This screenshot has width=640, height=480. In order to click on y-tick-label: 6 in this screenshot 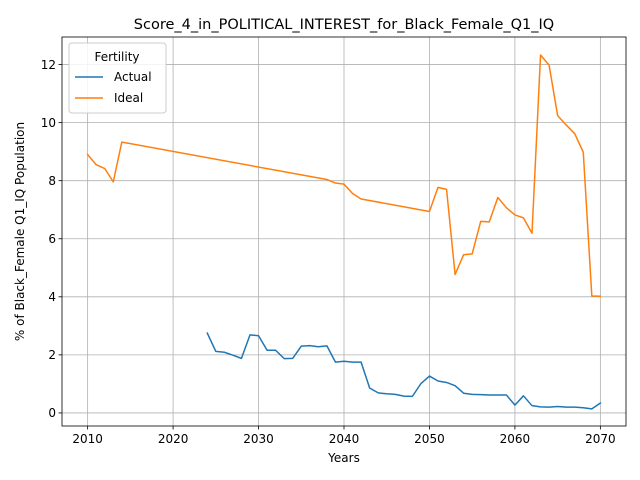, I will do `click(52, 239)`.